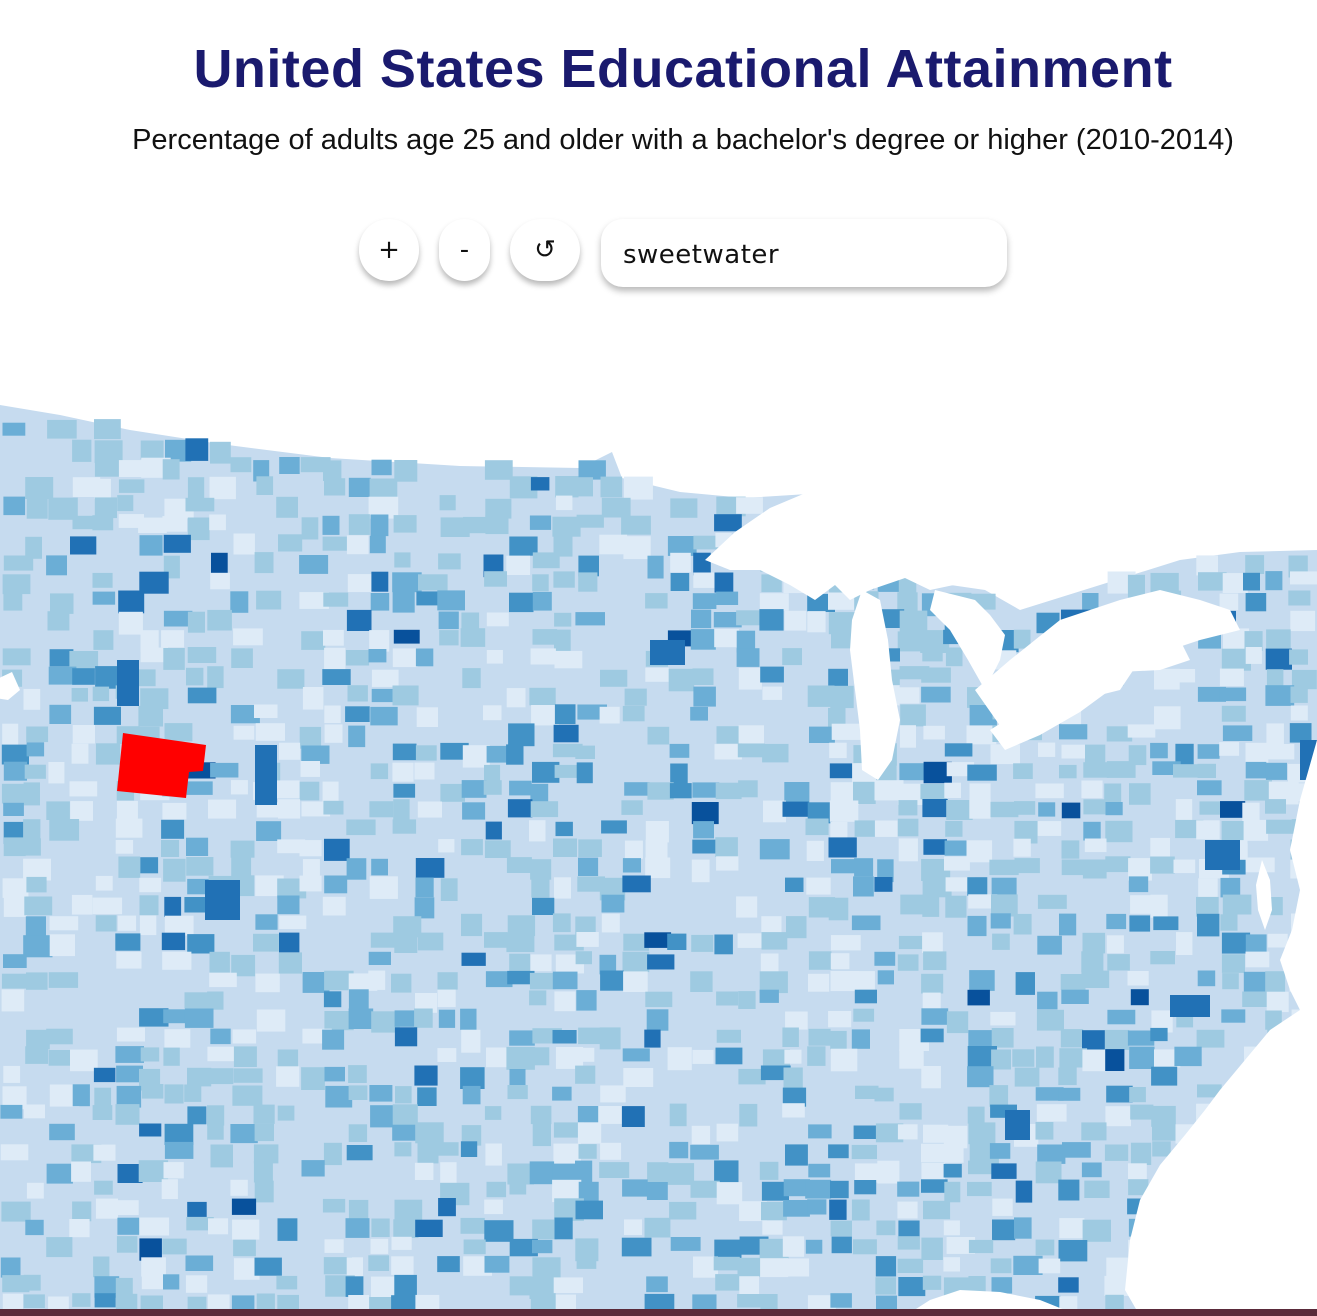 The height and width of the screenshot is (1316, 1317). What do you see at coordinates (464, 250) in the screenshot?
I see `zoom-out-button: -` at bounding box center [464, 250].